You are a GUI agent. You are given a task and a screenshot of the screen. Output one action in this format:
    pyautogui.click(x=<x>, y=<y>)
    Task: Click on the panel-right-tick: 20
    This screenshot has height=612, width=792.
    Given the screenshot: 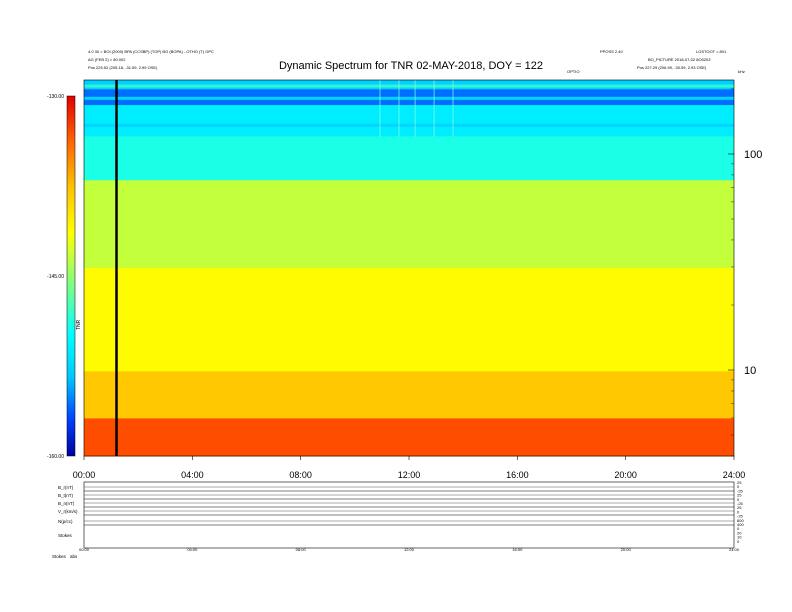 What is the action you would take?
    pyautogui.click(x=739, y=532)
    